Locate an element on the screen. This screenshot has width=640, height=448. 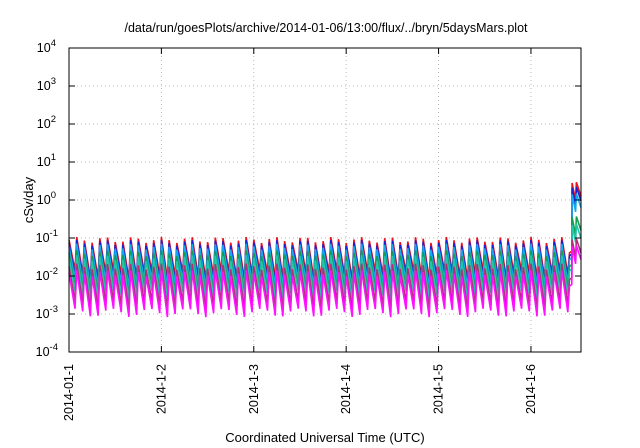
x-axis-label: Coordinated Universal Time (UTC) is located at coordinates (324, 437).